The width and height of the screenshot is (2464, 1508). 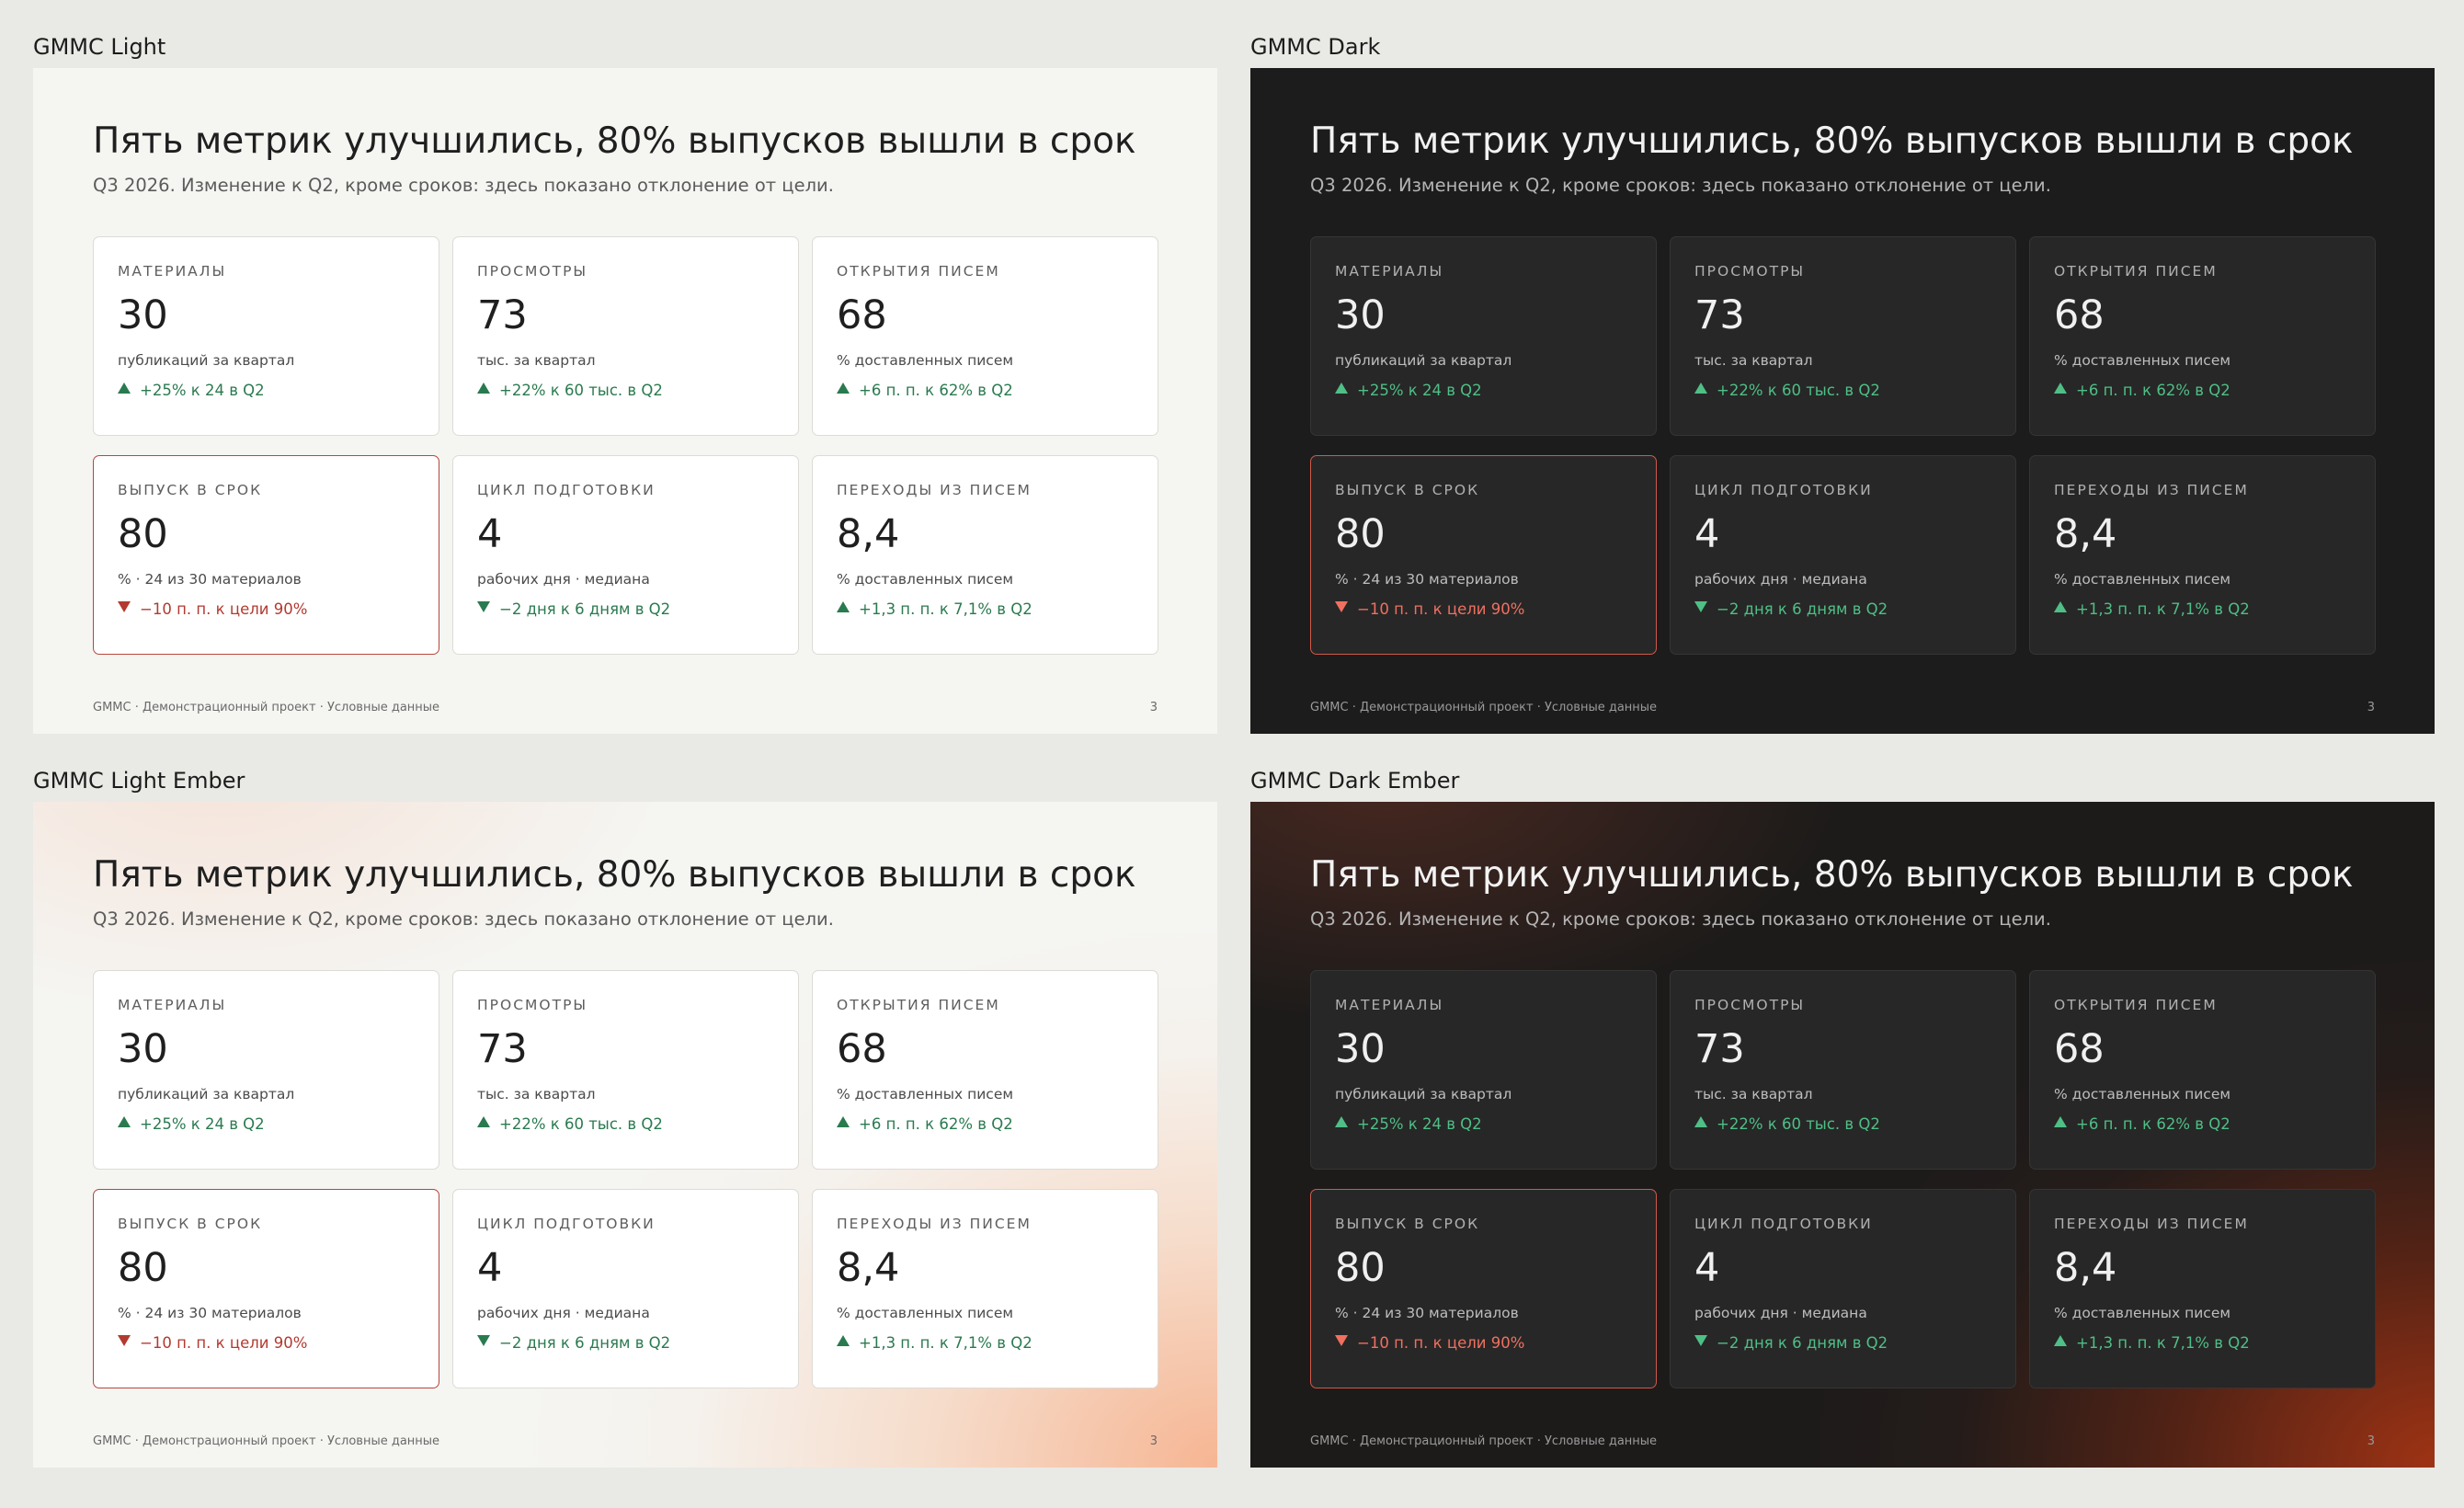 What do you see at coordinates (143, 315) in the screenshot?
I see `kpi-value: 30` at bounding box center [143, 315].